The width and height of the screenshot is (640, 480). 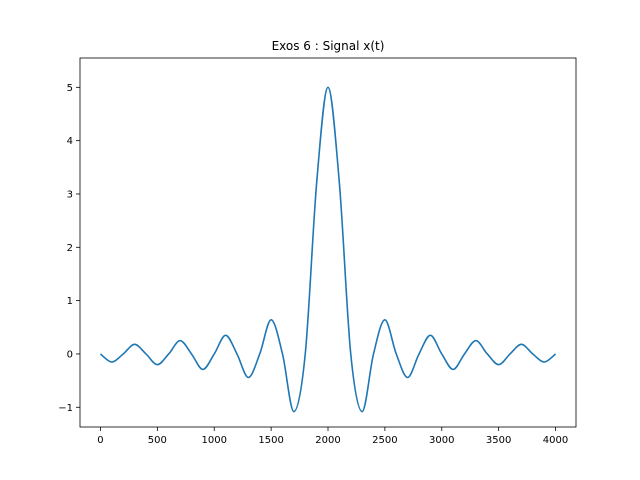 I want to click on y-tick-label: 0, so click(x=70, y=354).